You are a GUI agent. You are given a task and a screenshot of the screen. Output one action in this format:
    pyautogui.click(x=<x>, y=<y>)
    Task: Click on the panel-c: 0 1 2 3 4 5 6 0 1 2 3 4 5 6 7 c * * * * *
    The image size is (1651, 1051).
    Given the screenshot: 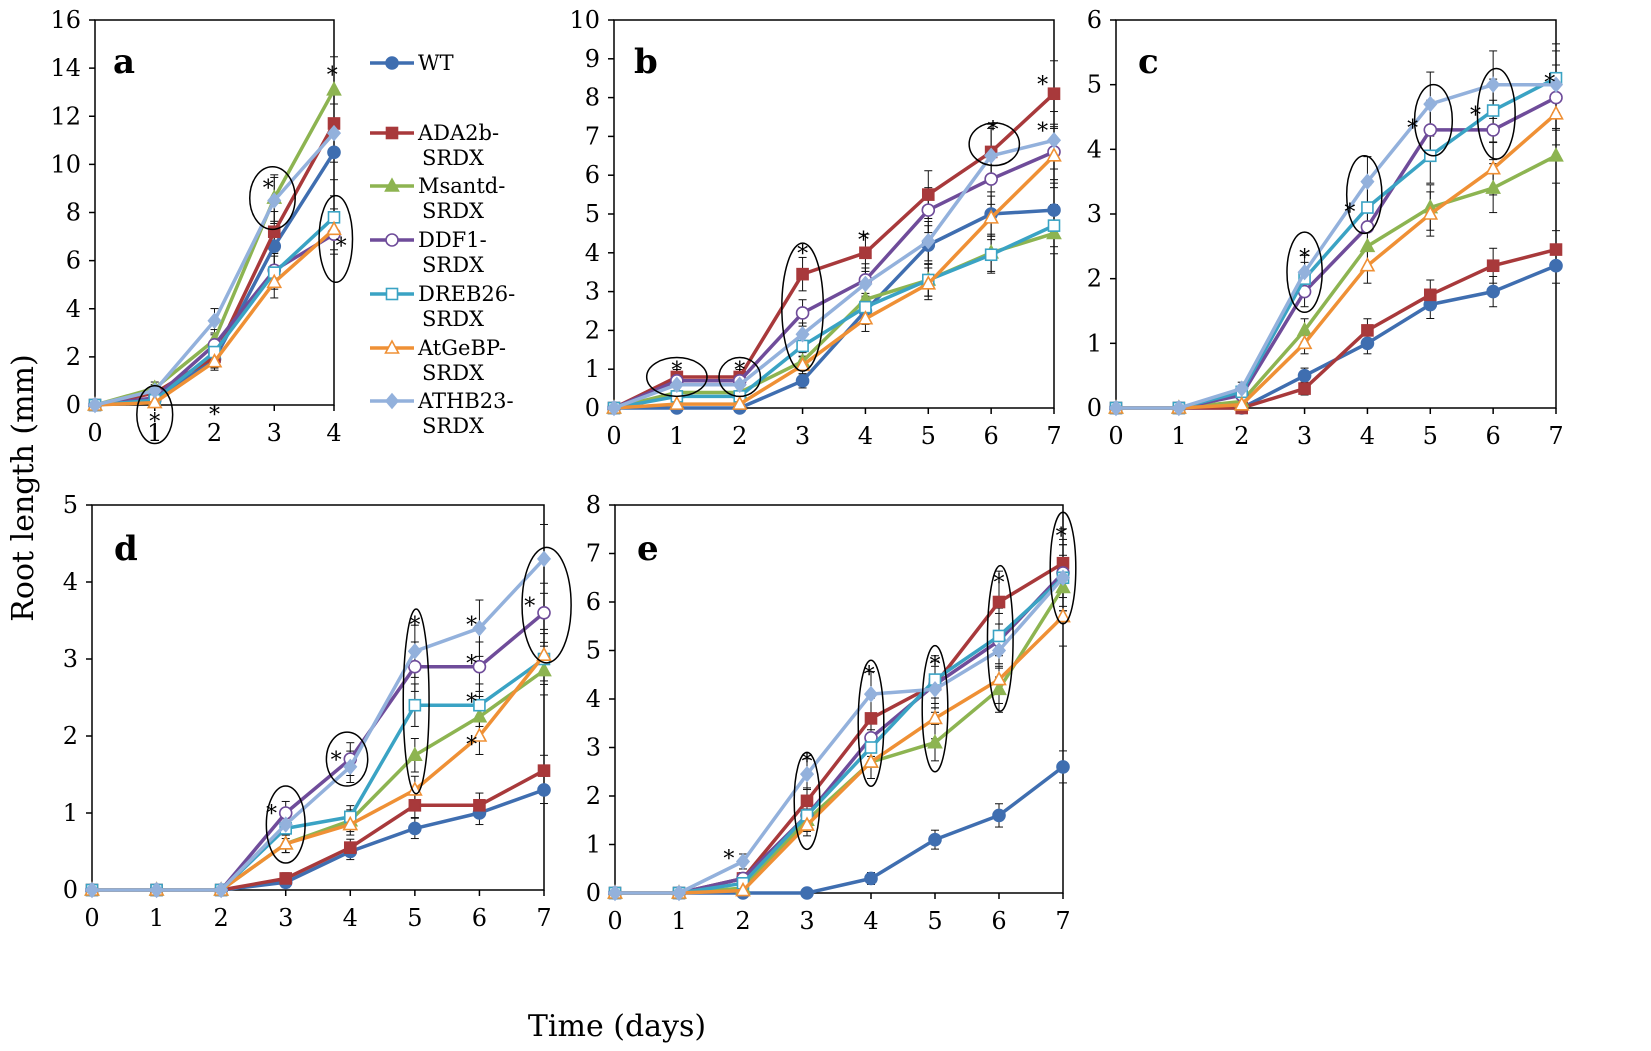 What is the action you would take?
    pyautogui.click(x=1325, y=228)
    